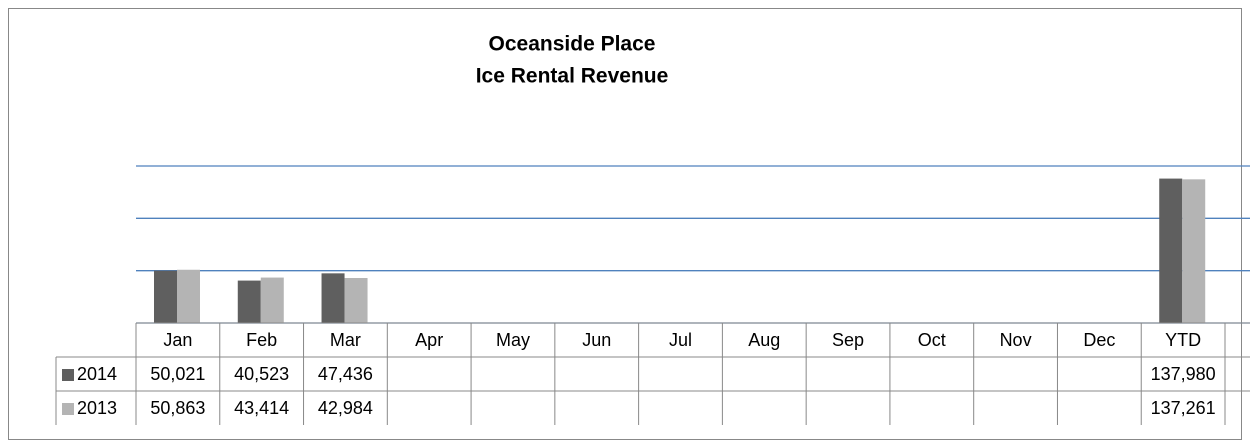  Describe the element at coordinates (177, 340) in the screenshot. I see `x-tick-label: Jan` at that location.